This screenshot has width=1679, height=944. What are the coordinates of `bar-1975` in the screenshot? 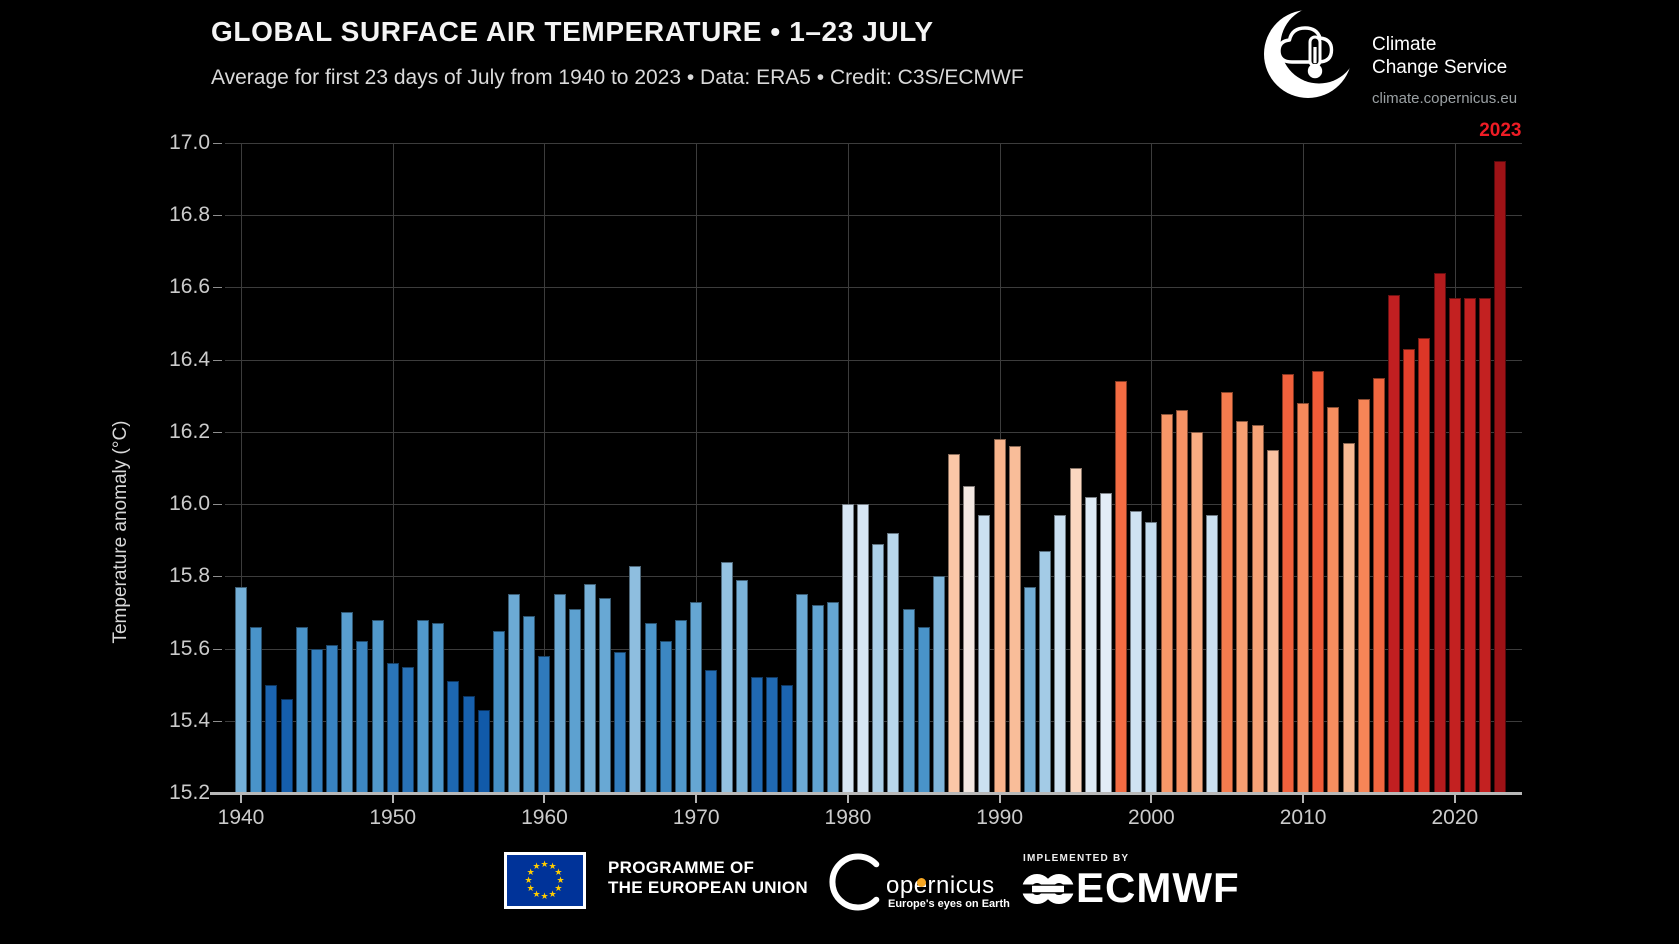 It's located at (772, 735).